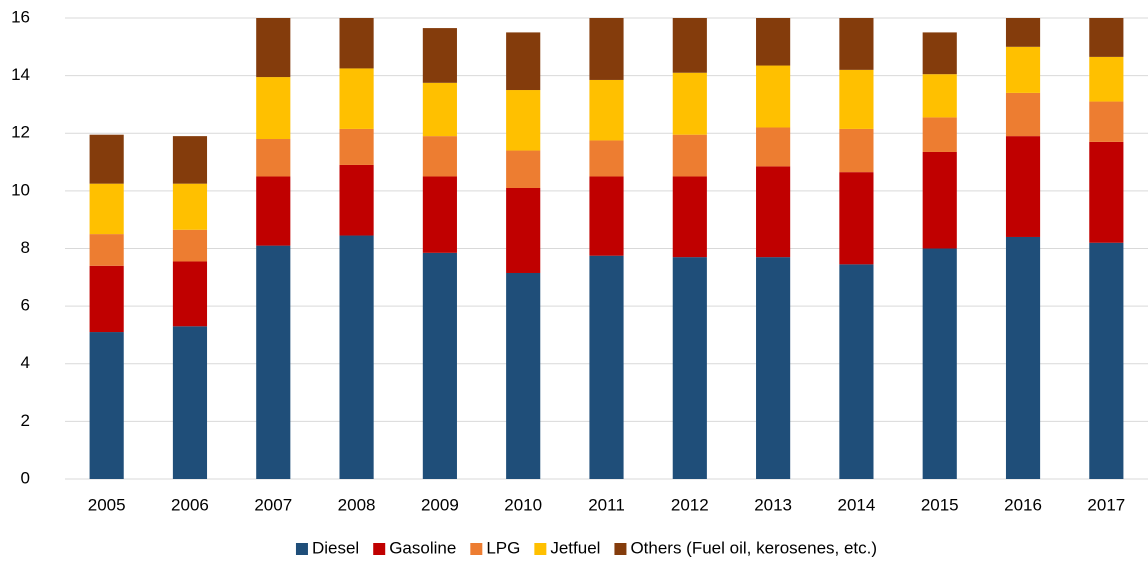  Describe the element at coordinates (25, 477) in the screenshot. I see `y-tick-label: 0` at that location.